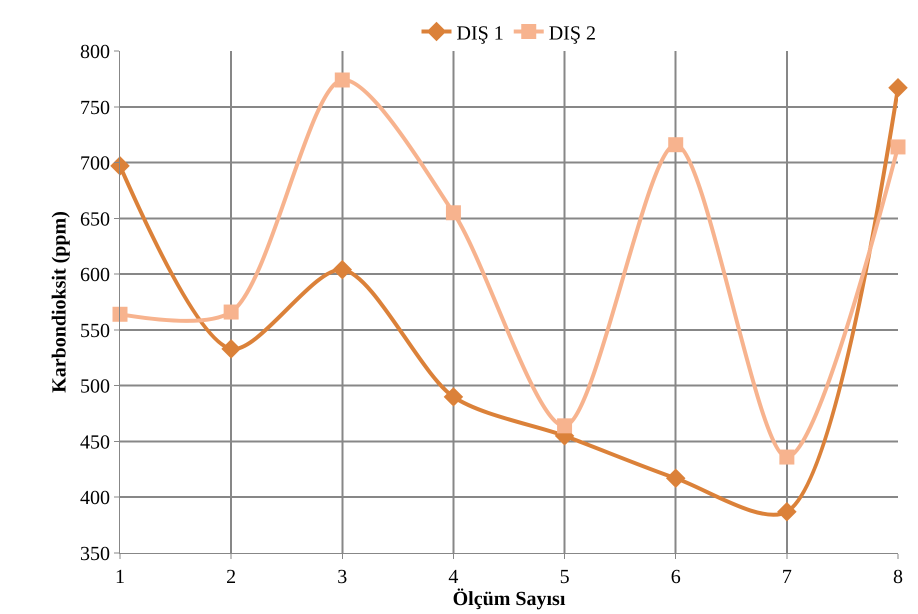 The width and height of the screenshot is (918, 614). What do you see at coordinates (95, 52) in the screenshot?
I see `y-tick-label: 800` at bounding box center [95, 52].